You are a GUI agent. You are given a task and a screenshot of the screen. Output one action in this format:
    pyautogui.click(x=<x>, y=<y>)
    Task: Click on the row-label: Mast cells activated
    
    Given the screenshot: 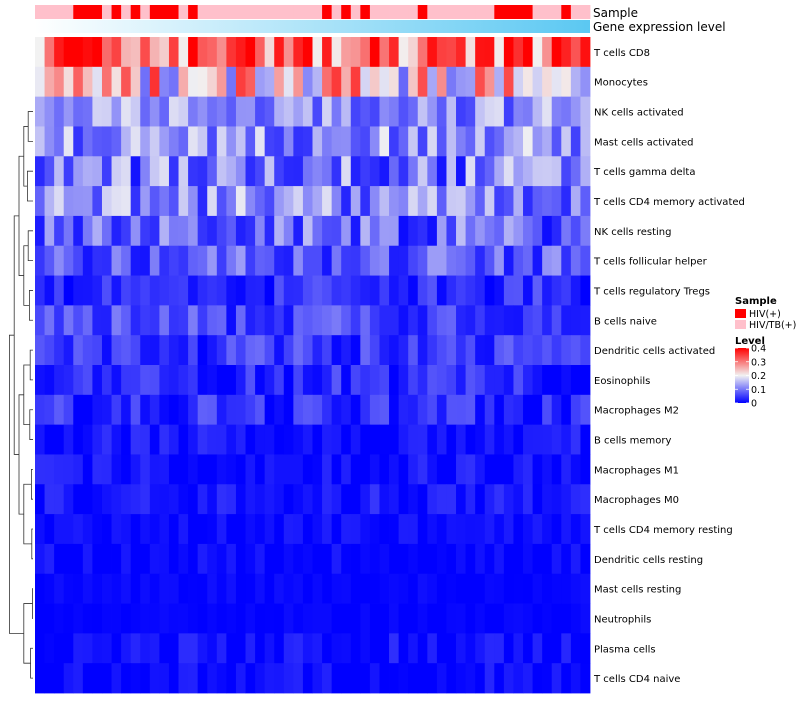 What is the action you would take?
    pyautogui.click(x=643, y=142)
    